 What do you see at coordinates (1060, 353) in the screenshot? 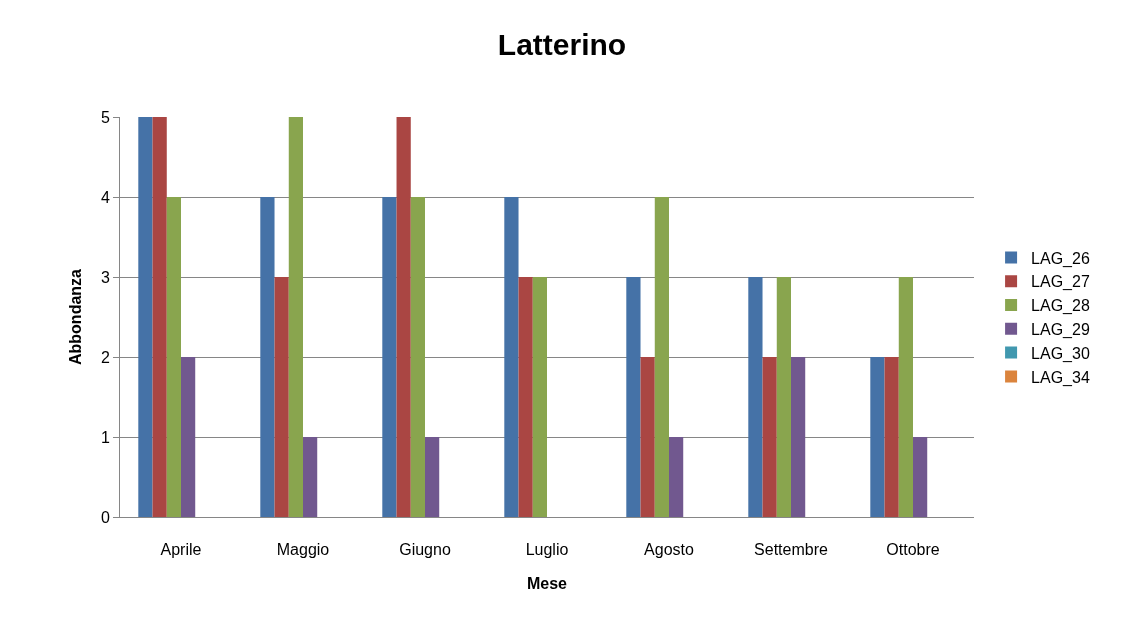
I see `legend-label: LAG_30` at bounding box center [1060, 353].